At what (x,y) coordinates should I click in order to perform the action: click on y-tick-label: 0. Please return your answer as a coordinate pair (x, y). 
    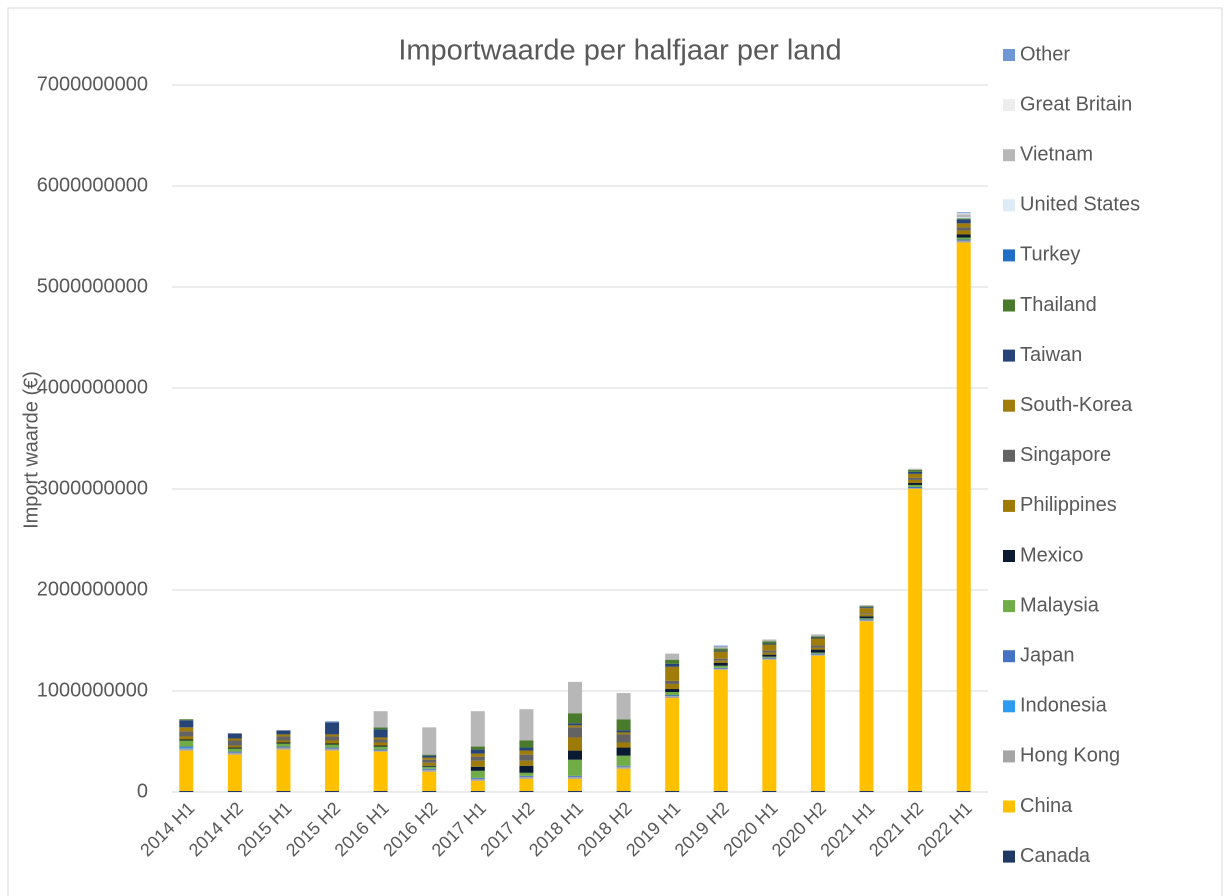
    Looking at the image, I should click on (142, 791).